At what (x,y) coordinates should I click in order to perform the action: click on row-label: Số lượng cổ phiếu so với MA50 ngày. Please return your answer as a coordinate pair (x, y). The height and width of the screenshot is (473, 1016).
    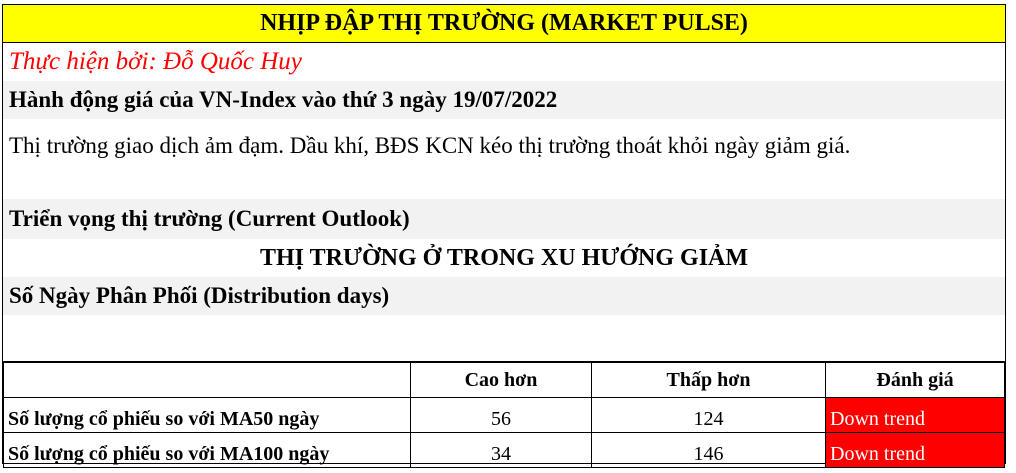
    Looking at the image, I should click on (207, 415).